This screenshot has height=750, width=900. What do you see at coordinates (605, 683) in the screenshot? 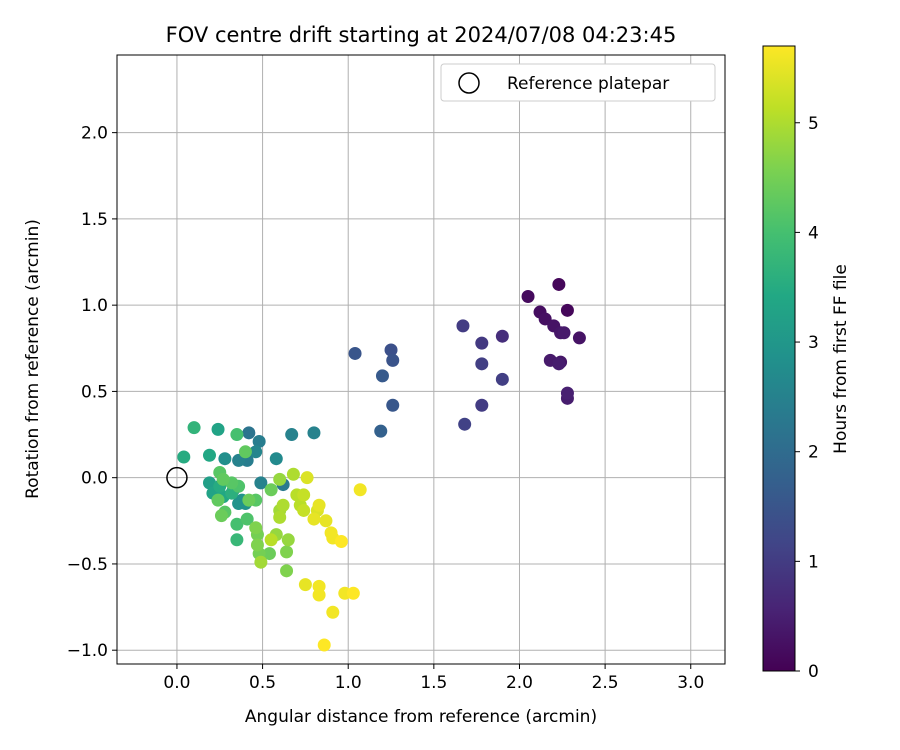
I see `x-tick-label: 2.5` at bounding box center [605, 683].